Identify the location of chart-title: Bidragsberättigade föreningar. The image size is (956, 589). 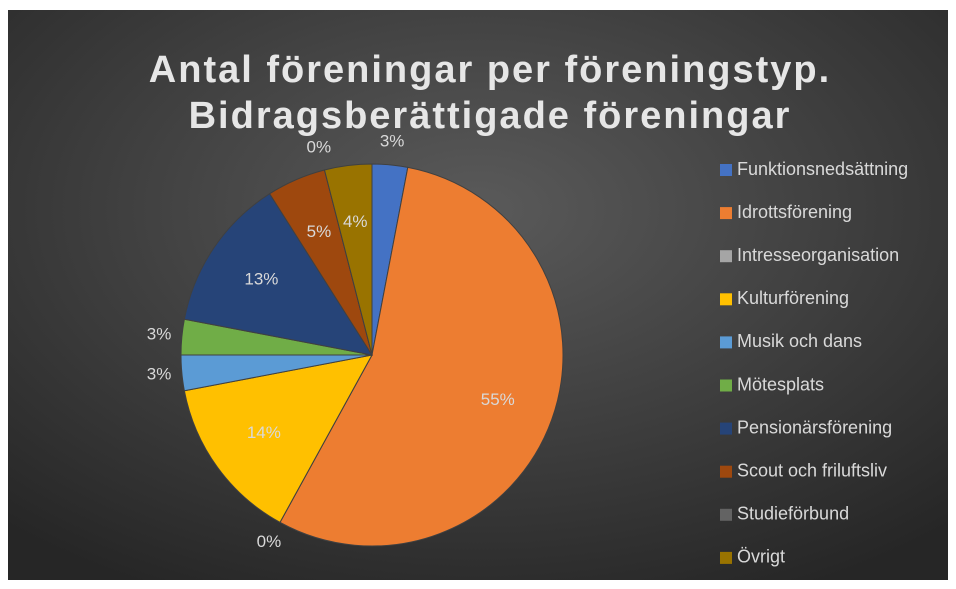
(490, 116).